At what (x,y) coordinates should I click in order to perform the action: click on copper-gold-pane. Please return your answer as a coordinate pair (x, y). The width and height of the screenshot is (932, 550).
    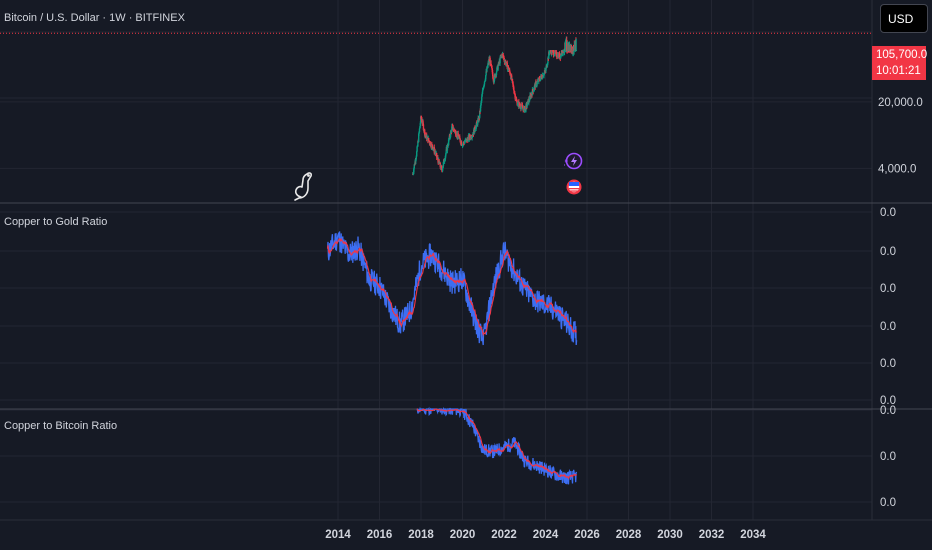
    Looking at the image, I should click on (452, 288).